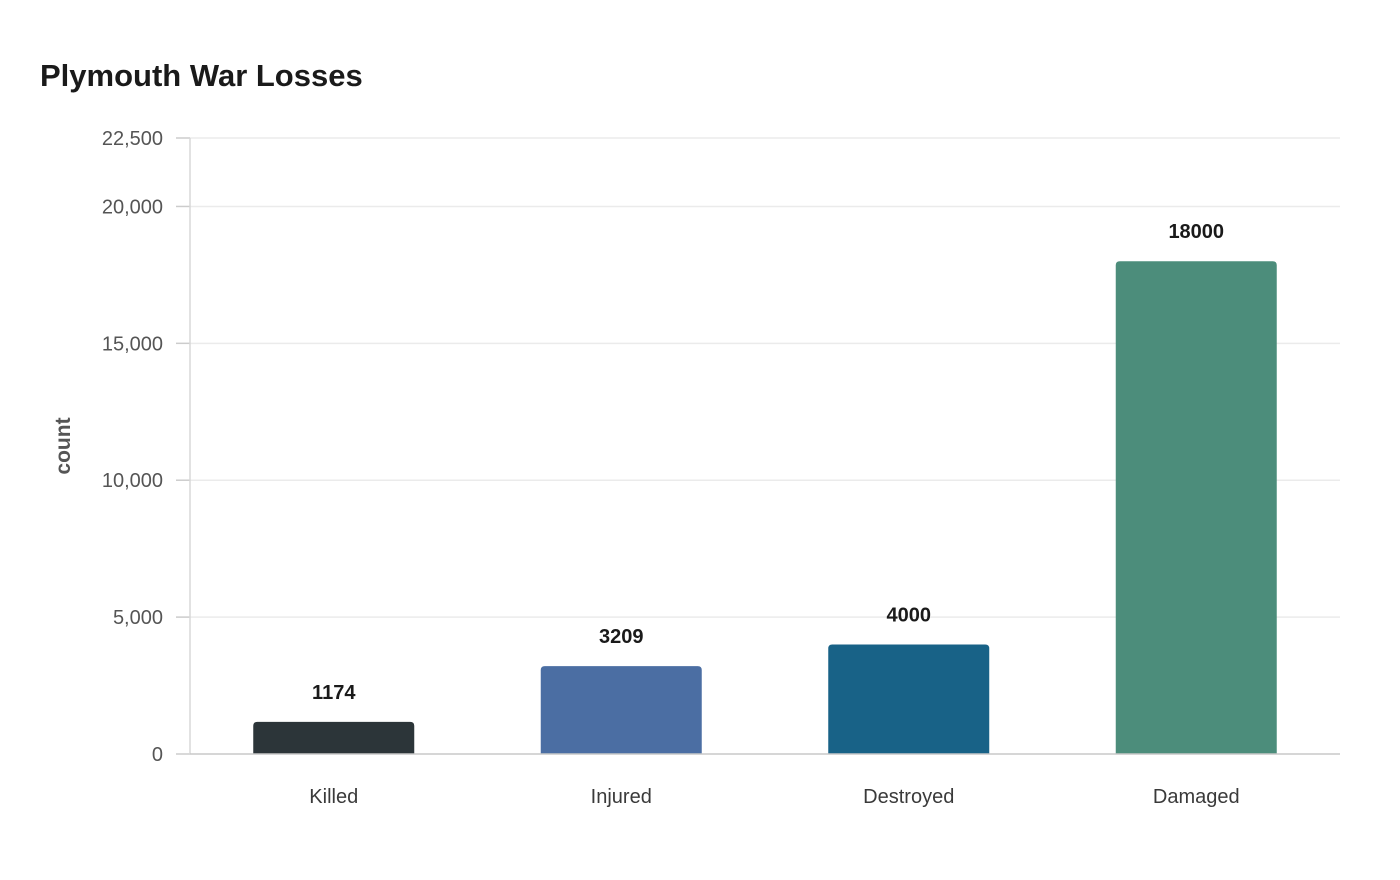  What do you see at coordinates (1196, 232) in the screenshot?
I see `data-label: 18000` at bounding box center [1196, 232].